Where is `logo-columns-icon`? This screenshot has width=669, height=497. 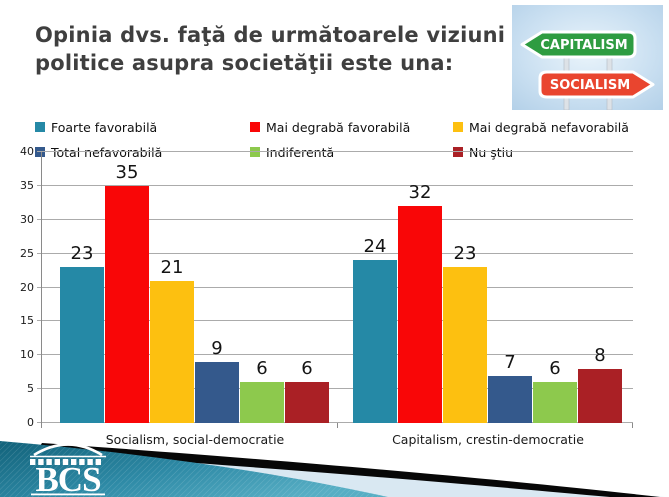
logo-columns-icon is located at coordinates (65, 462).